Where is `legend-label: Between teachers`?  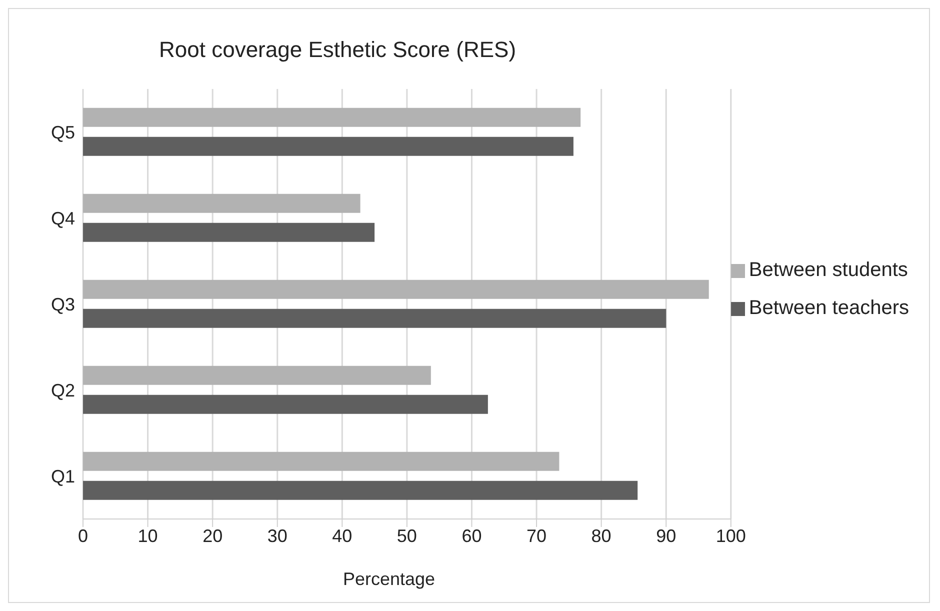
legend-label: Between teachers is located at coordinates (828, 308).